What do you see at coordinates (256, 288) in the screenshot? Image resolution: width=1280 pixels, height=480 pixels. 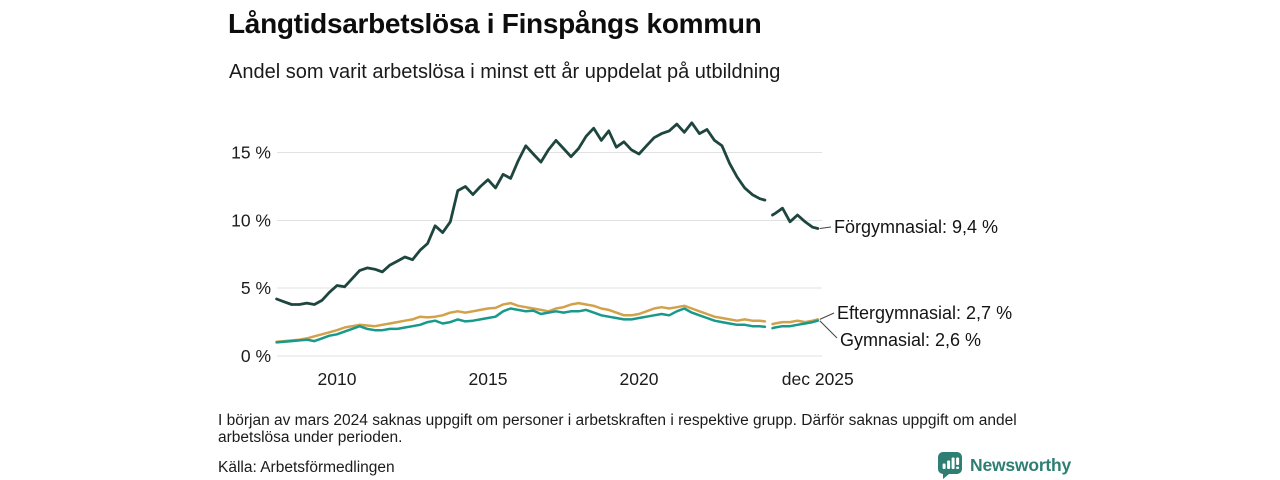 I see `y-tick-label: 5 %` at bounding box center [256, 288].